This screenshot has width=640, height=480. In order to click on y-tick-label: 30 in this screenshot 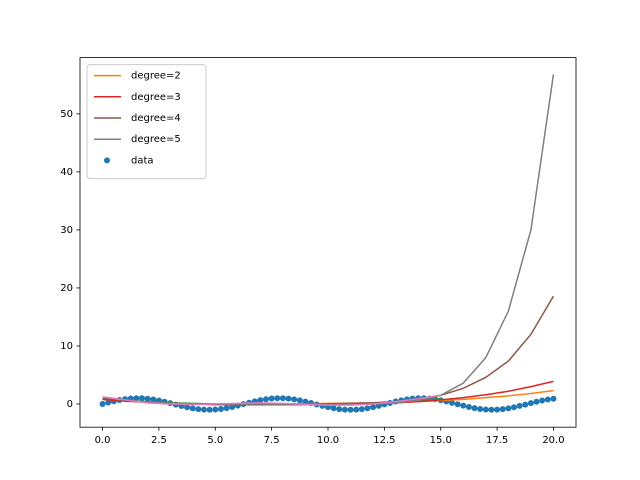, I will do `click(66, 230)`.